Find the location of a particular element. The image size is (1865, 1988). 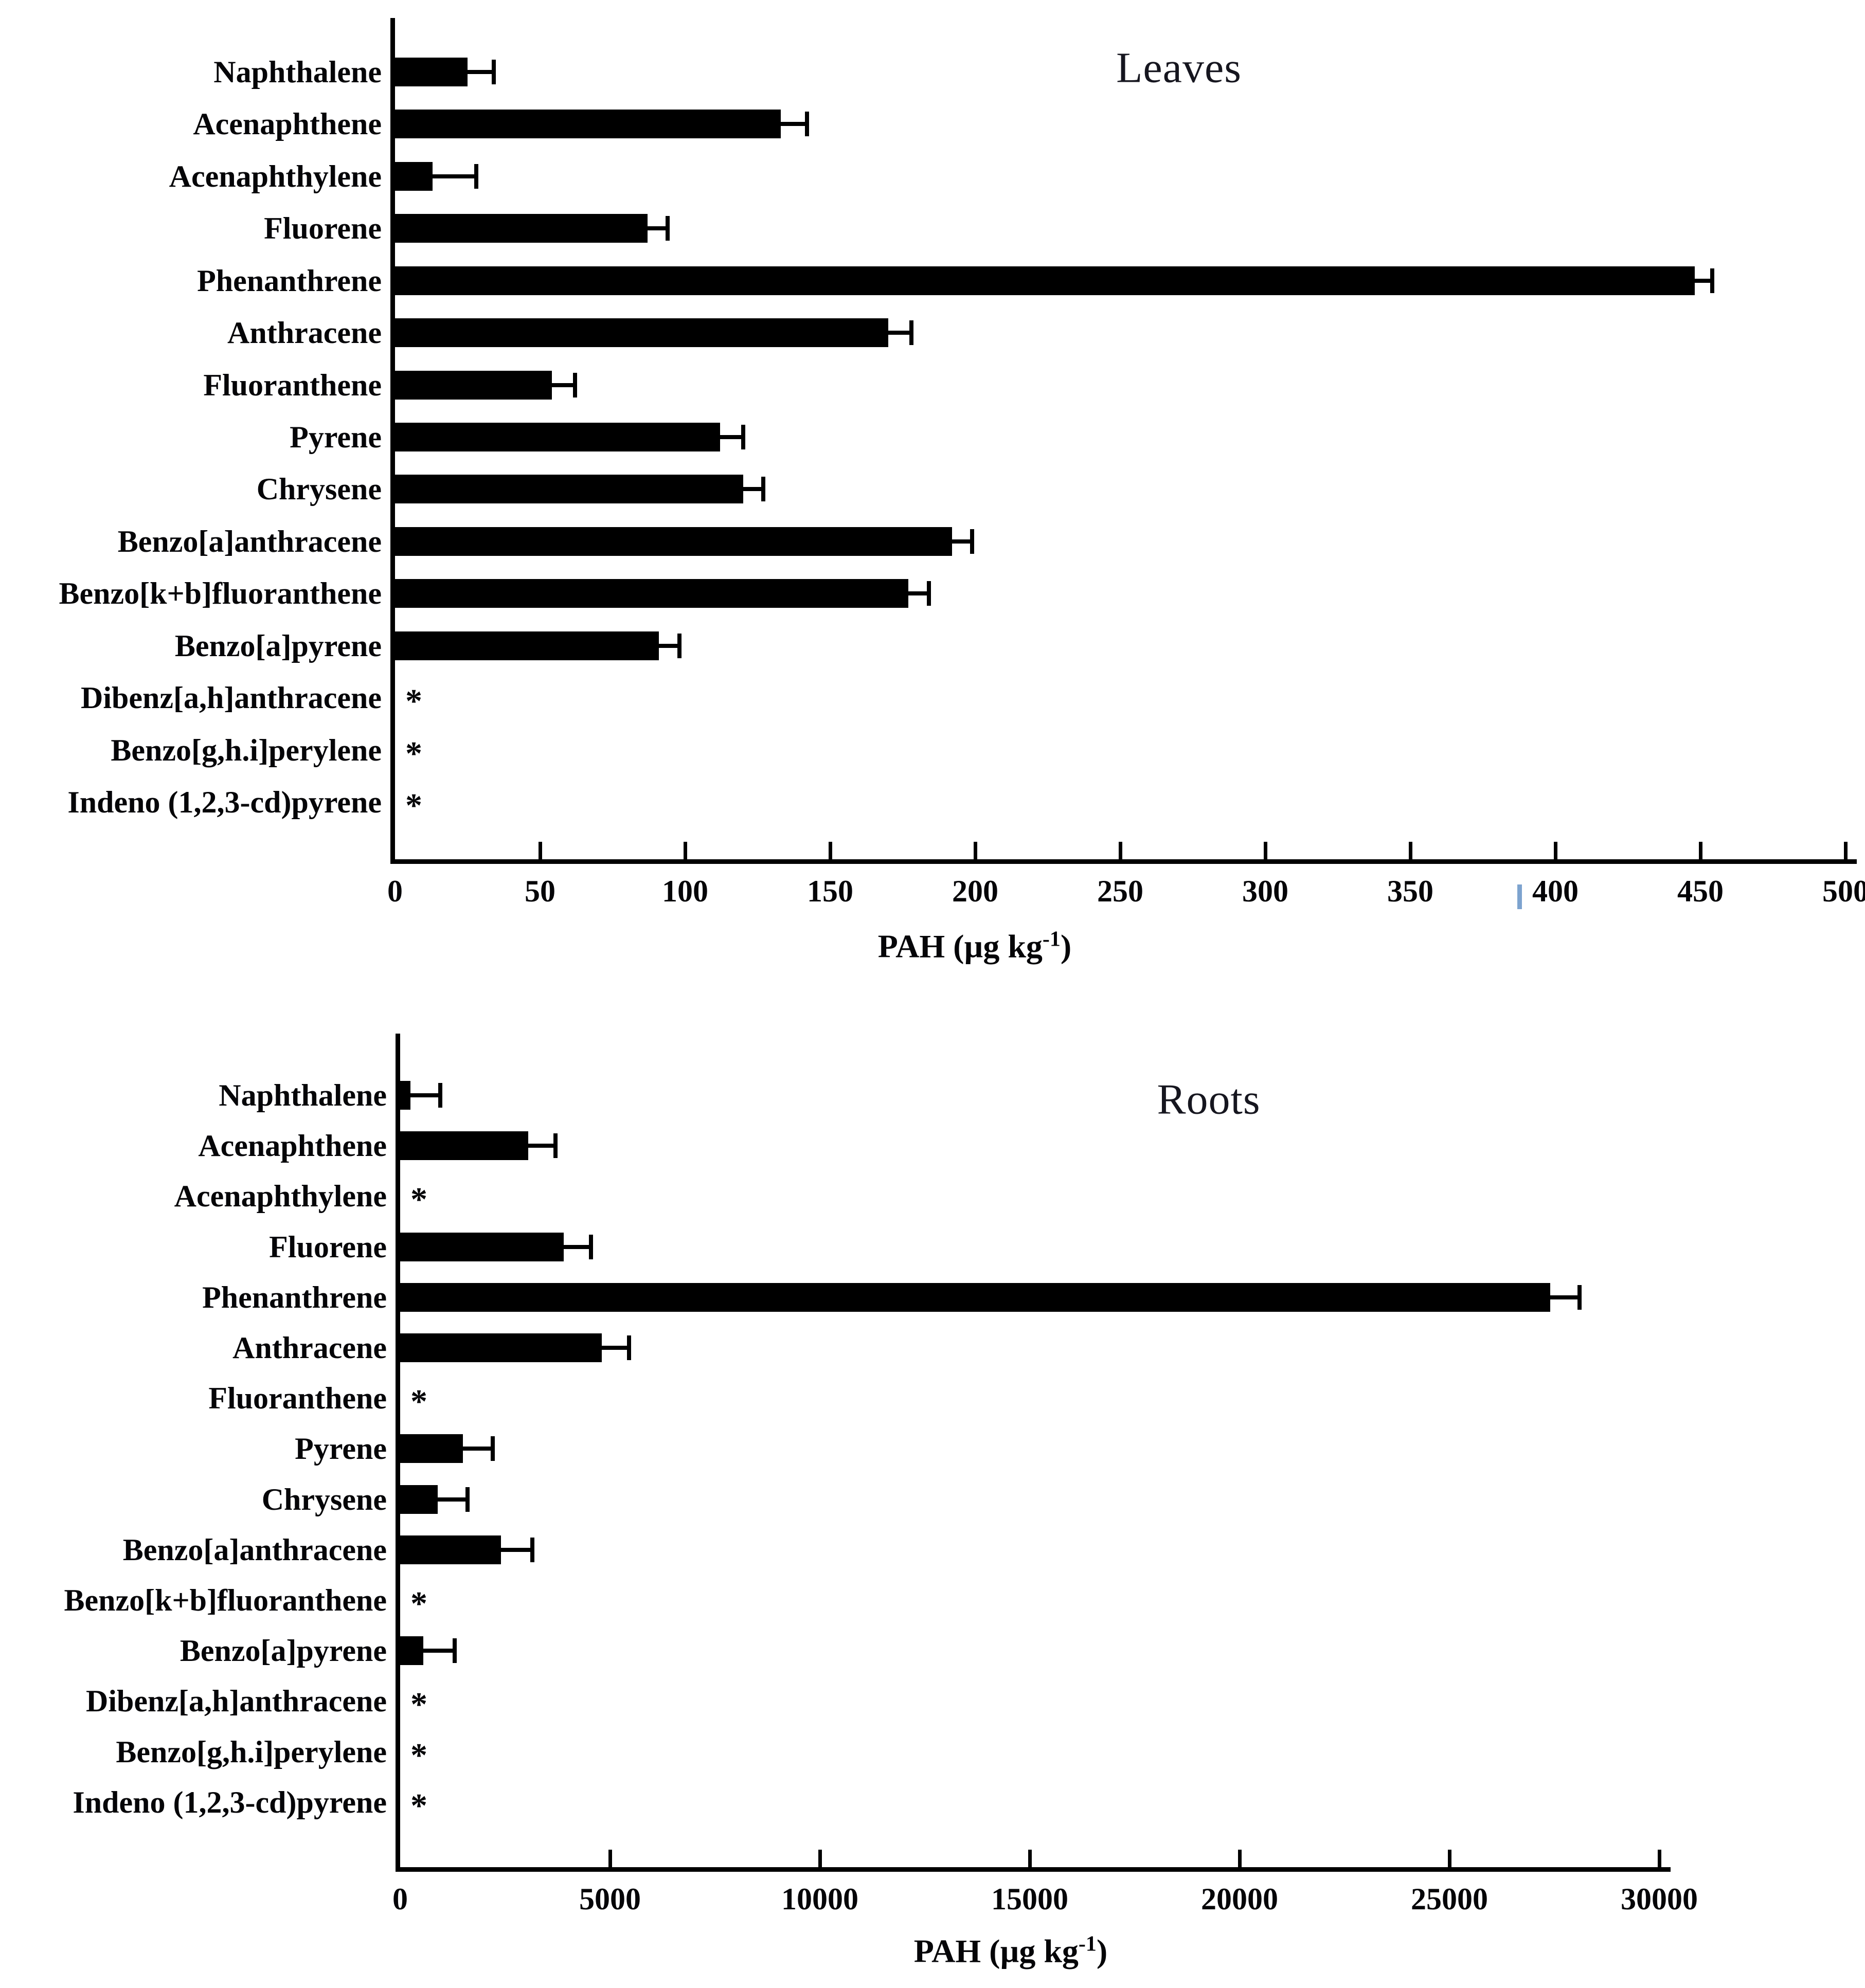

x-tick-label: 0 is located at coordinates (395, 891).